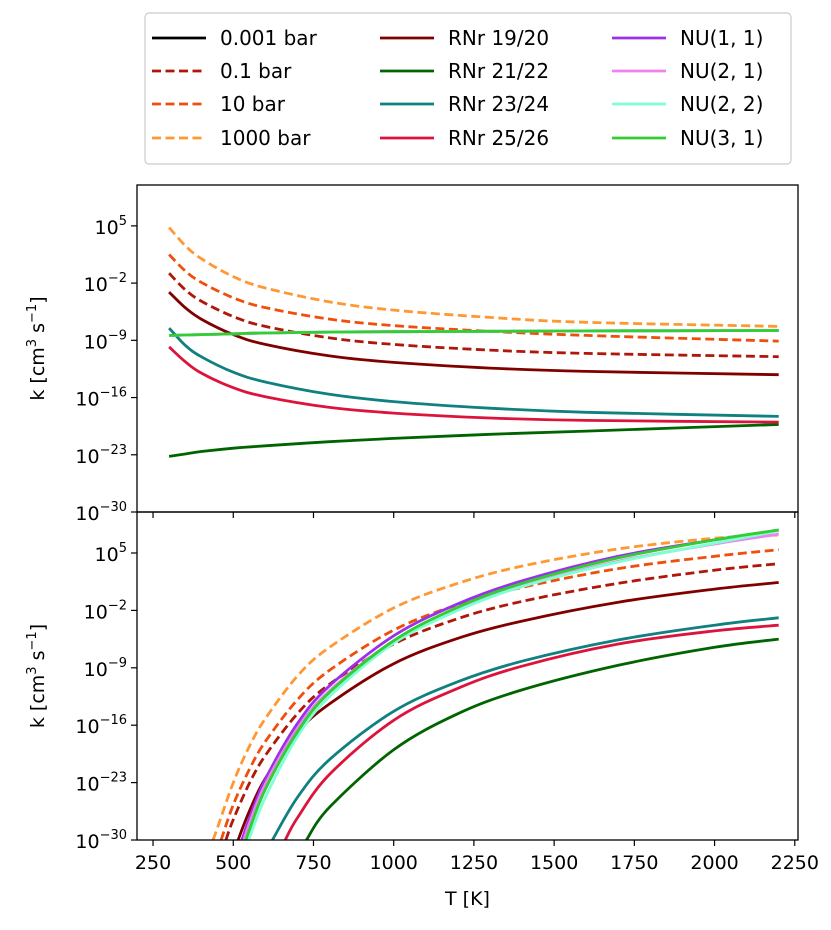  What do you see at coordinates (714, 863) in the screenshot?
I see `x-tick-label: 2000` at bounding box center [714, 863].